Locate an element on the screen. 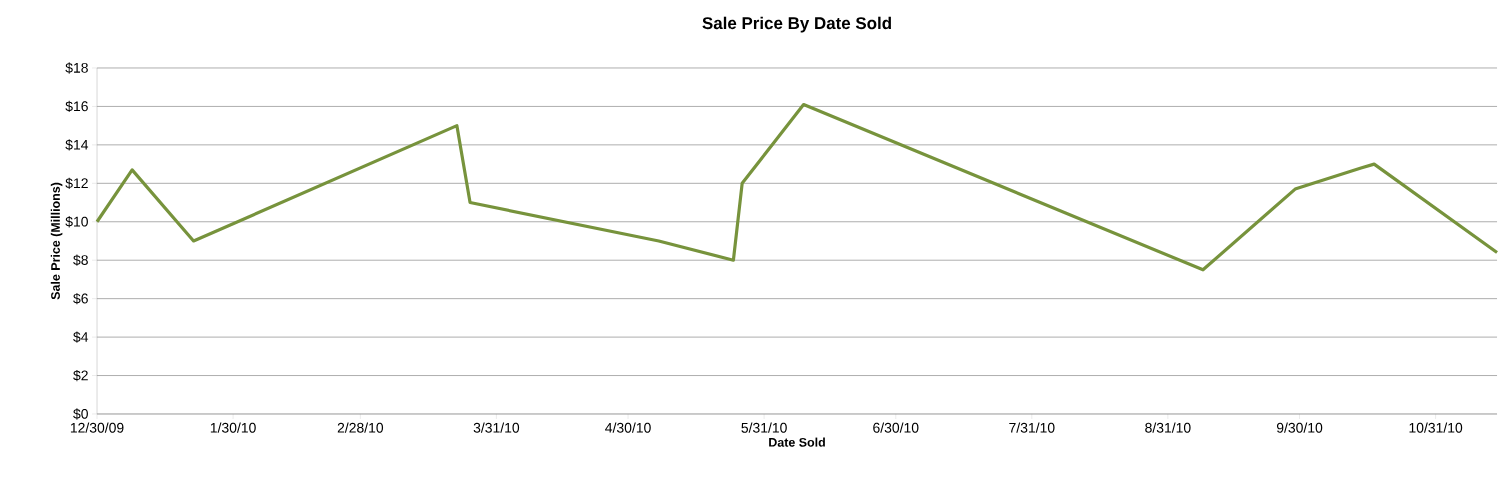  x-tick-label: 8/31/10 is located at coordinates (1168, 427).